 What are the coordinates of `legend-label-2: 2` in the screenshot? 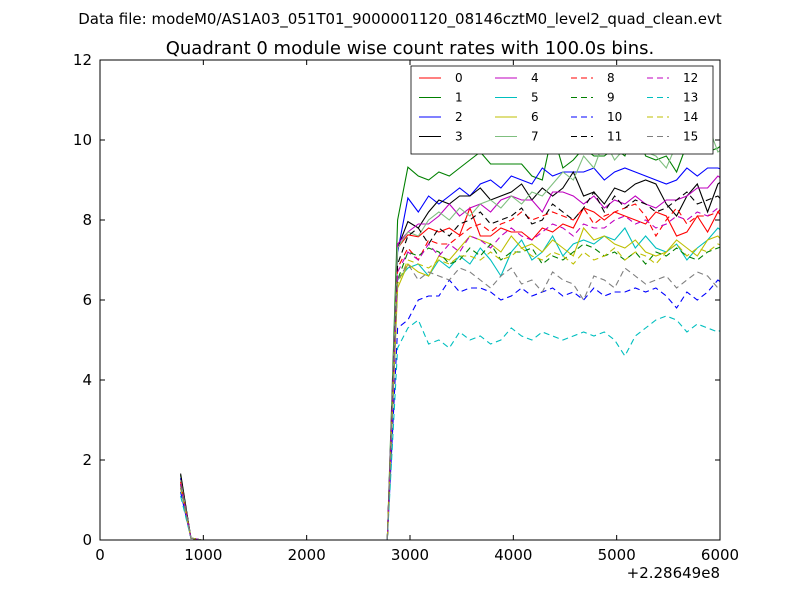 It's located at (459, 117).